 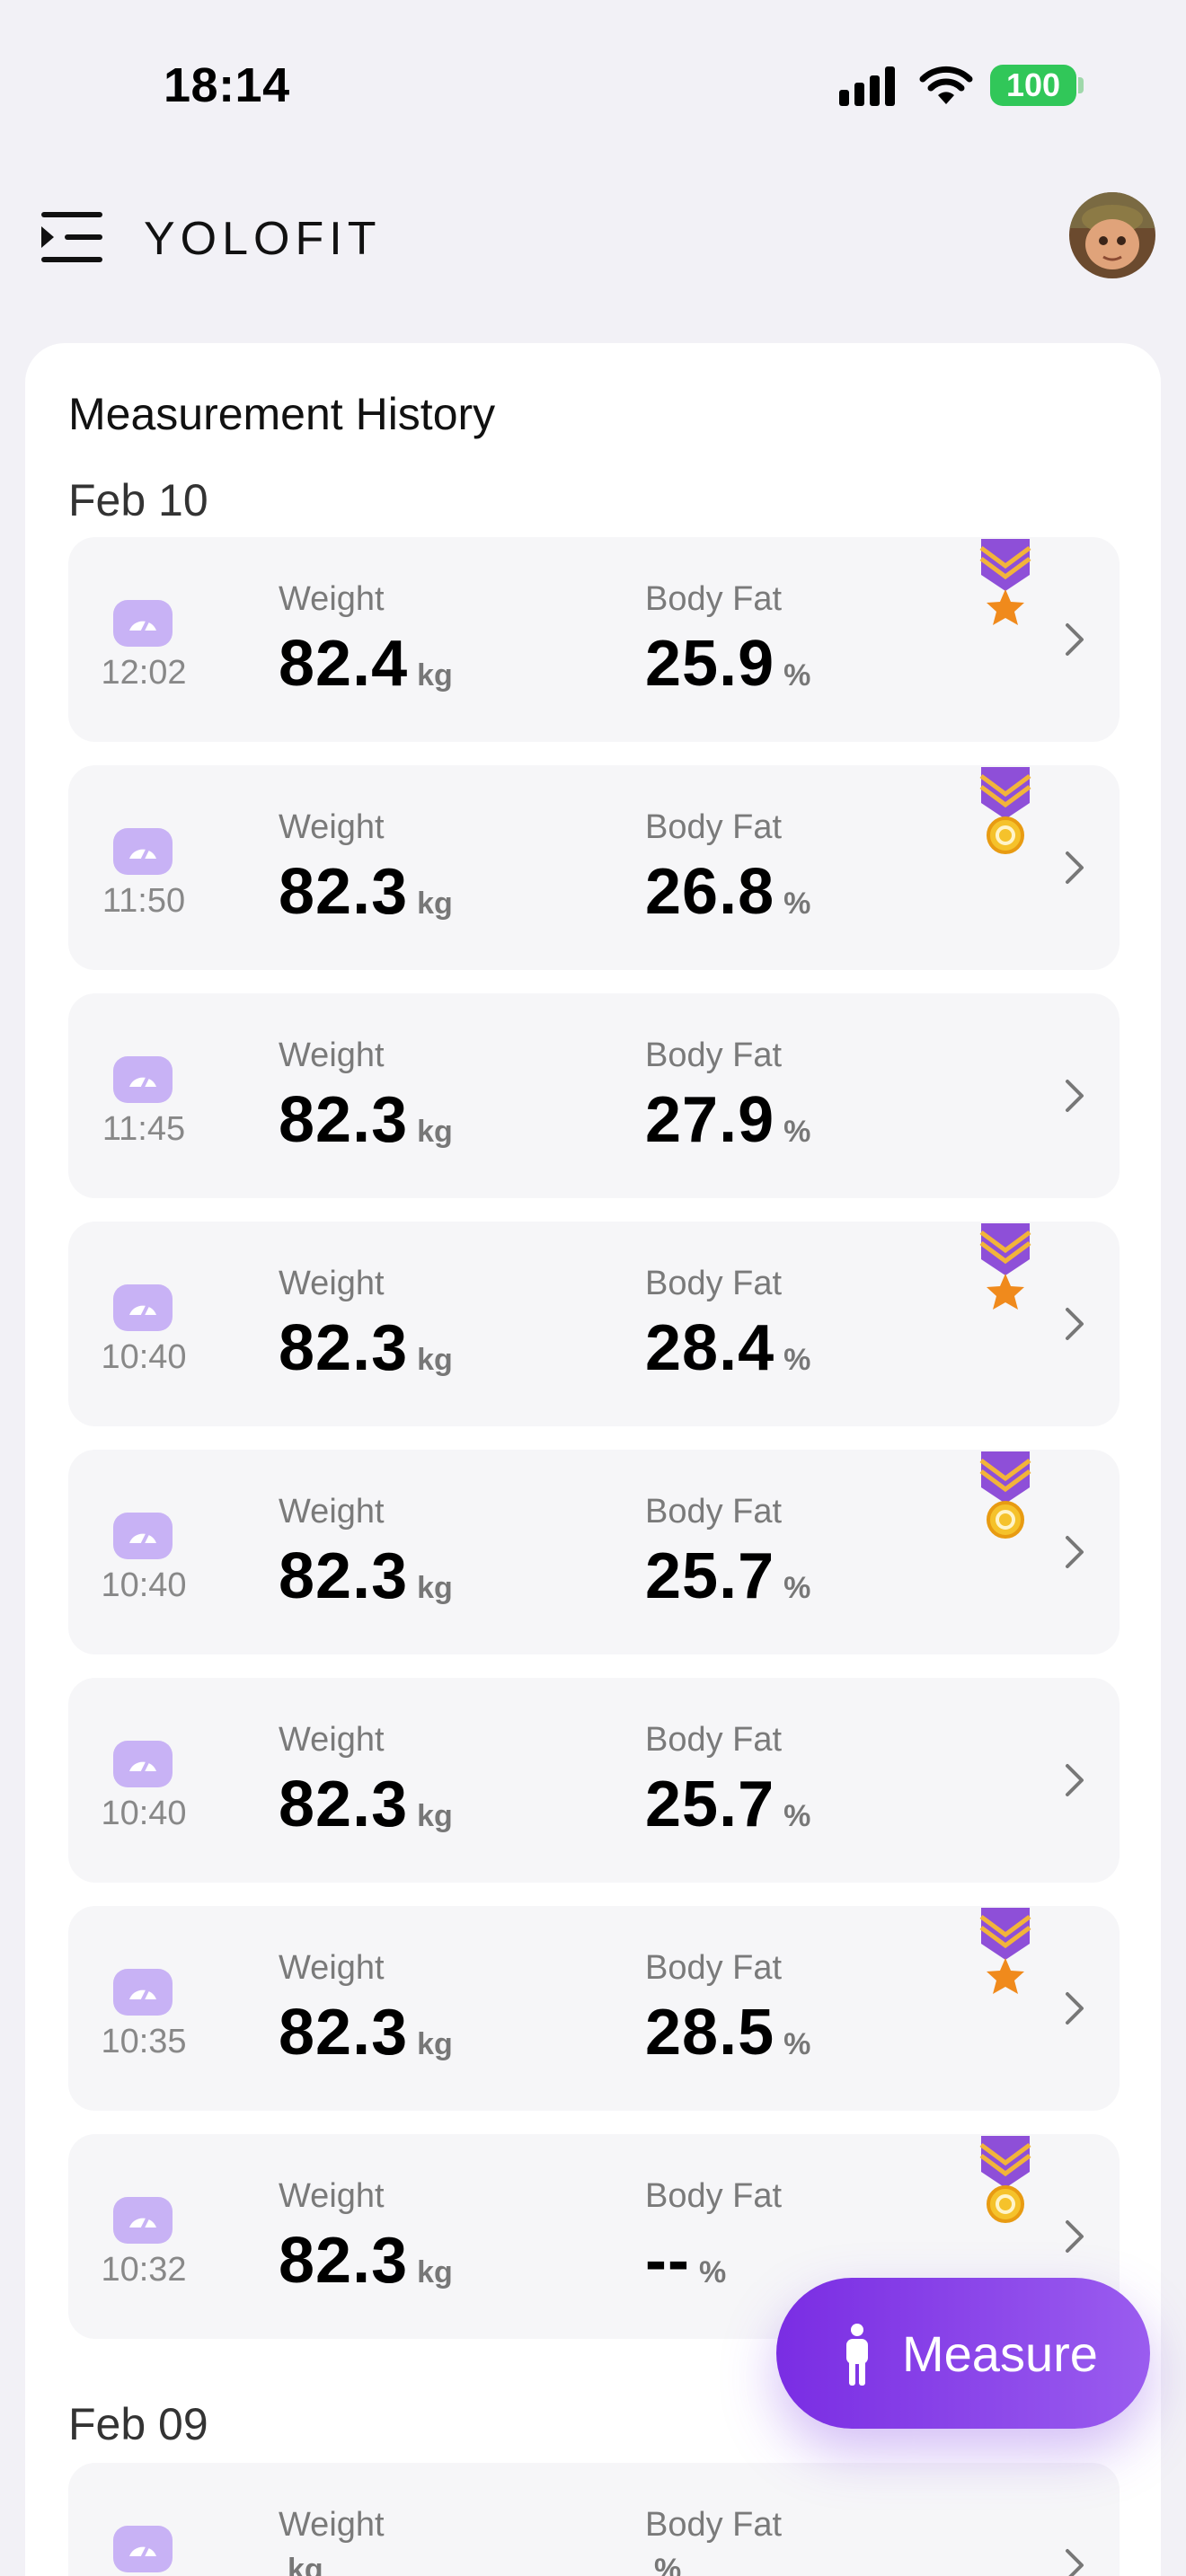 I want to click on body-fat-number: 25.7, so click(x=710, y=1804).